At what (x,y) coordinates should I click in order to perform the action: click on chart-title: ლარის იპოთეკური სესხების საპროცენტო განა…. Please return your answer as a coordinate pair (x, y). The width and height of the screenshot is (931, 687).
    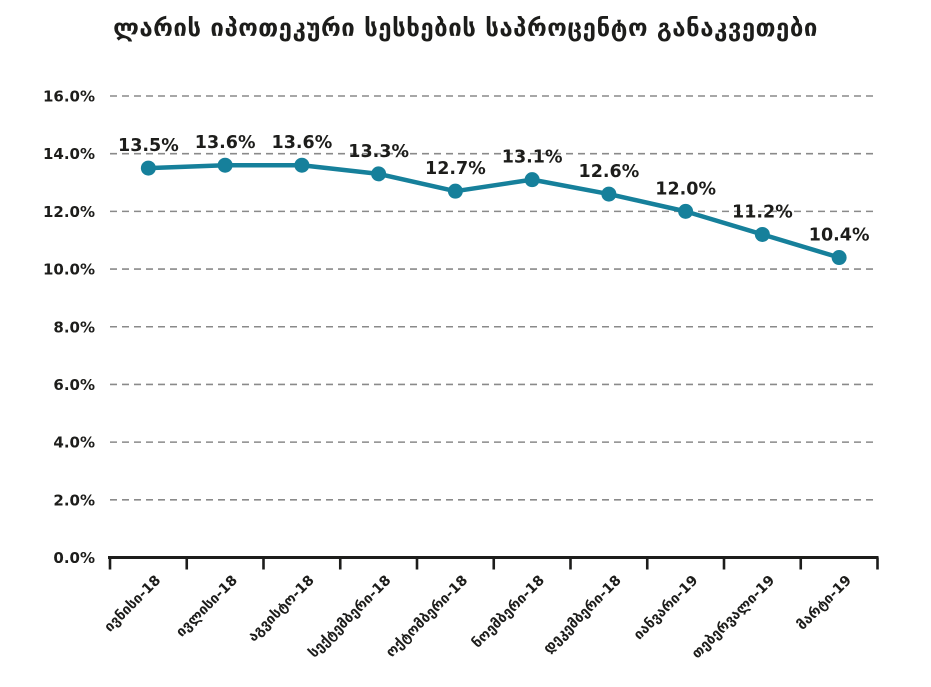
    Looking at the image, I should click on (465, 28).